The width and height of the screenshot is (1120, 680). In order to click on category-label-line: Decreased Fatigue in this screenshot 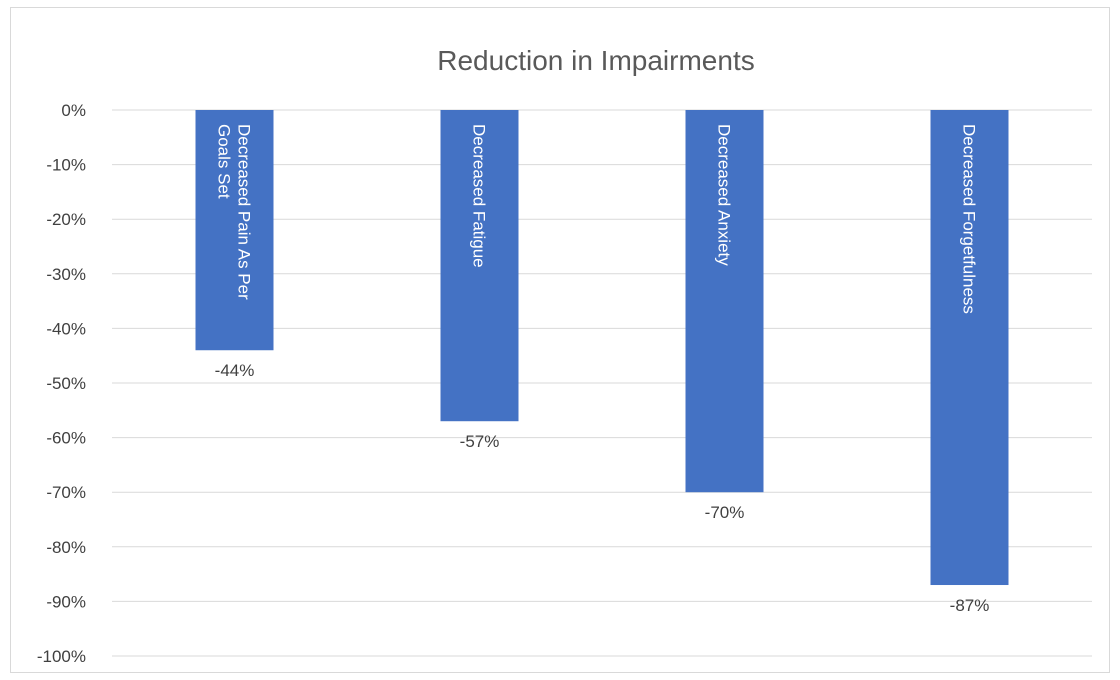, I will do `click(479, 196)`.